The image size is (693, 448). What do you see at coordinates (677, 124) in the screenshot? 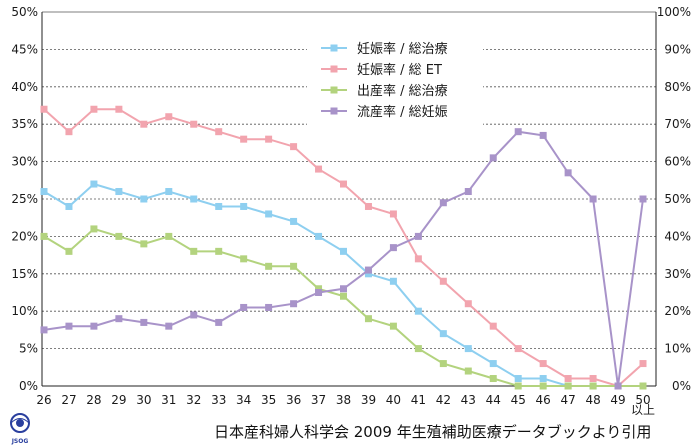
I see `y-right-tick-label: 70%` at bounding box center [677, 124].